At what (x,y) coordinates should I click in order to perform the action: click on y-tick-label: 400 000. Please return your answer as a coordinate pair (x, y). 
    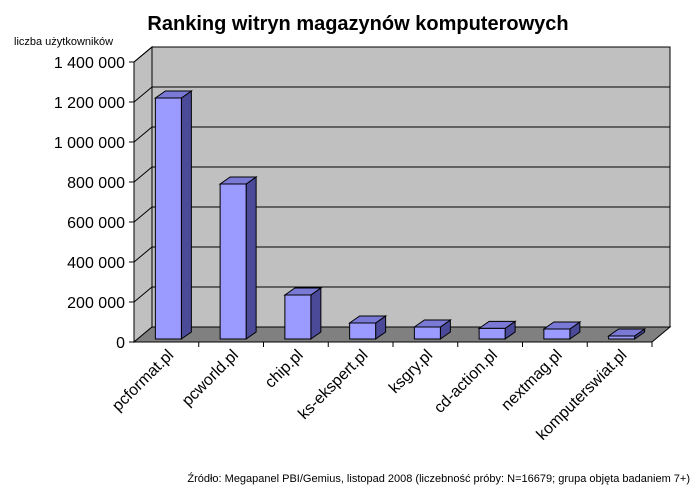
    Looking at the image, I should click on (96, 263).